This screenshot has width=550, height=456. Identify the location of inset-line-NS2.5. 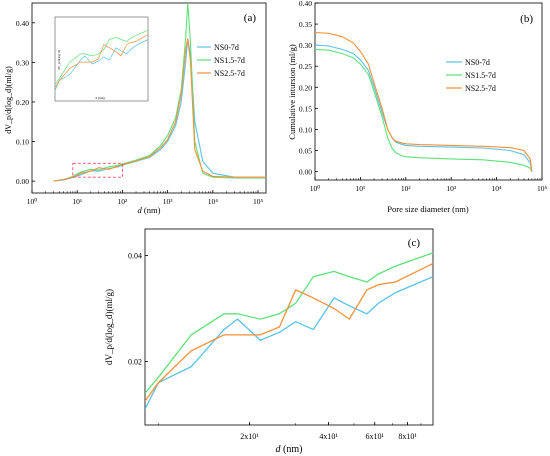
(101, 61).